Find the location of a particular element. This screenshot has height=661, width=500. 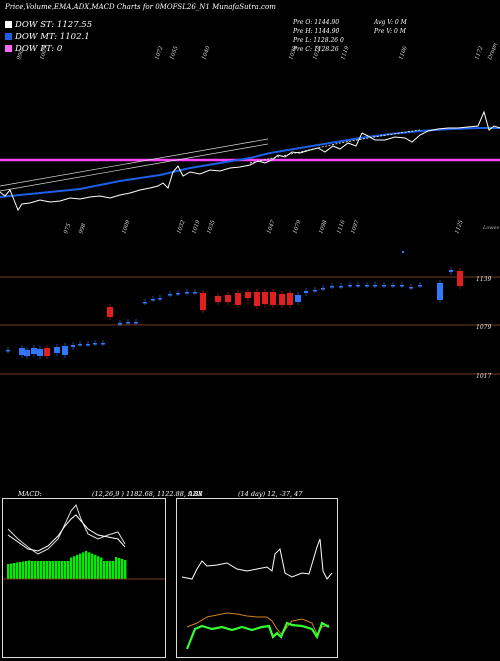

signal-line is located at coordinates (66, 533).